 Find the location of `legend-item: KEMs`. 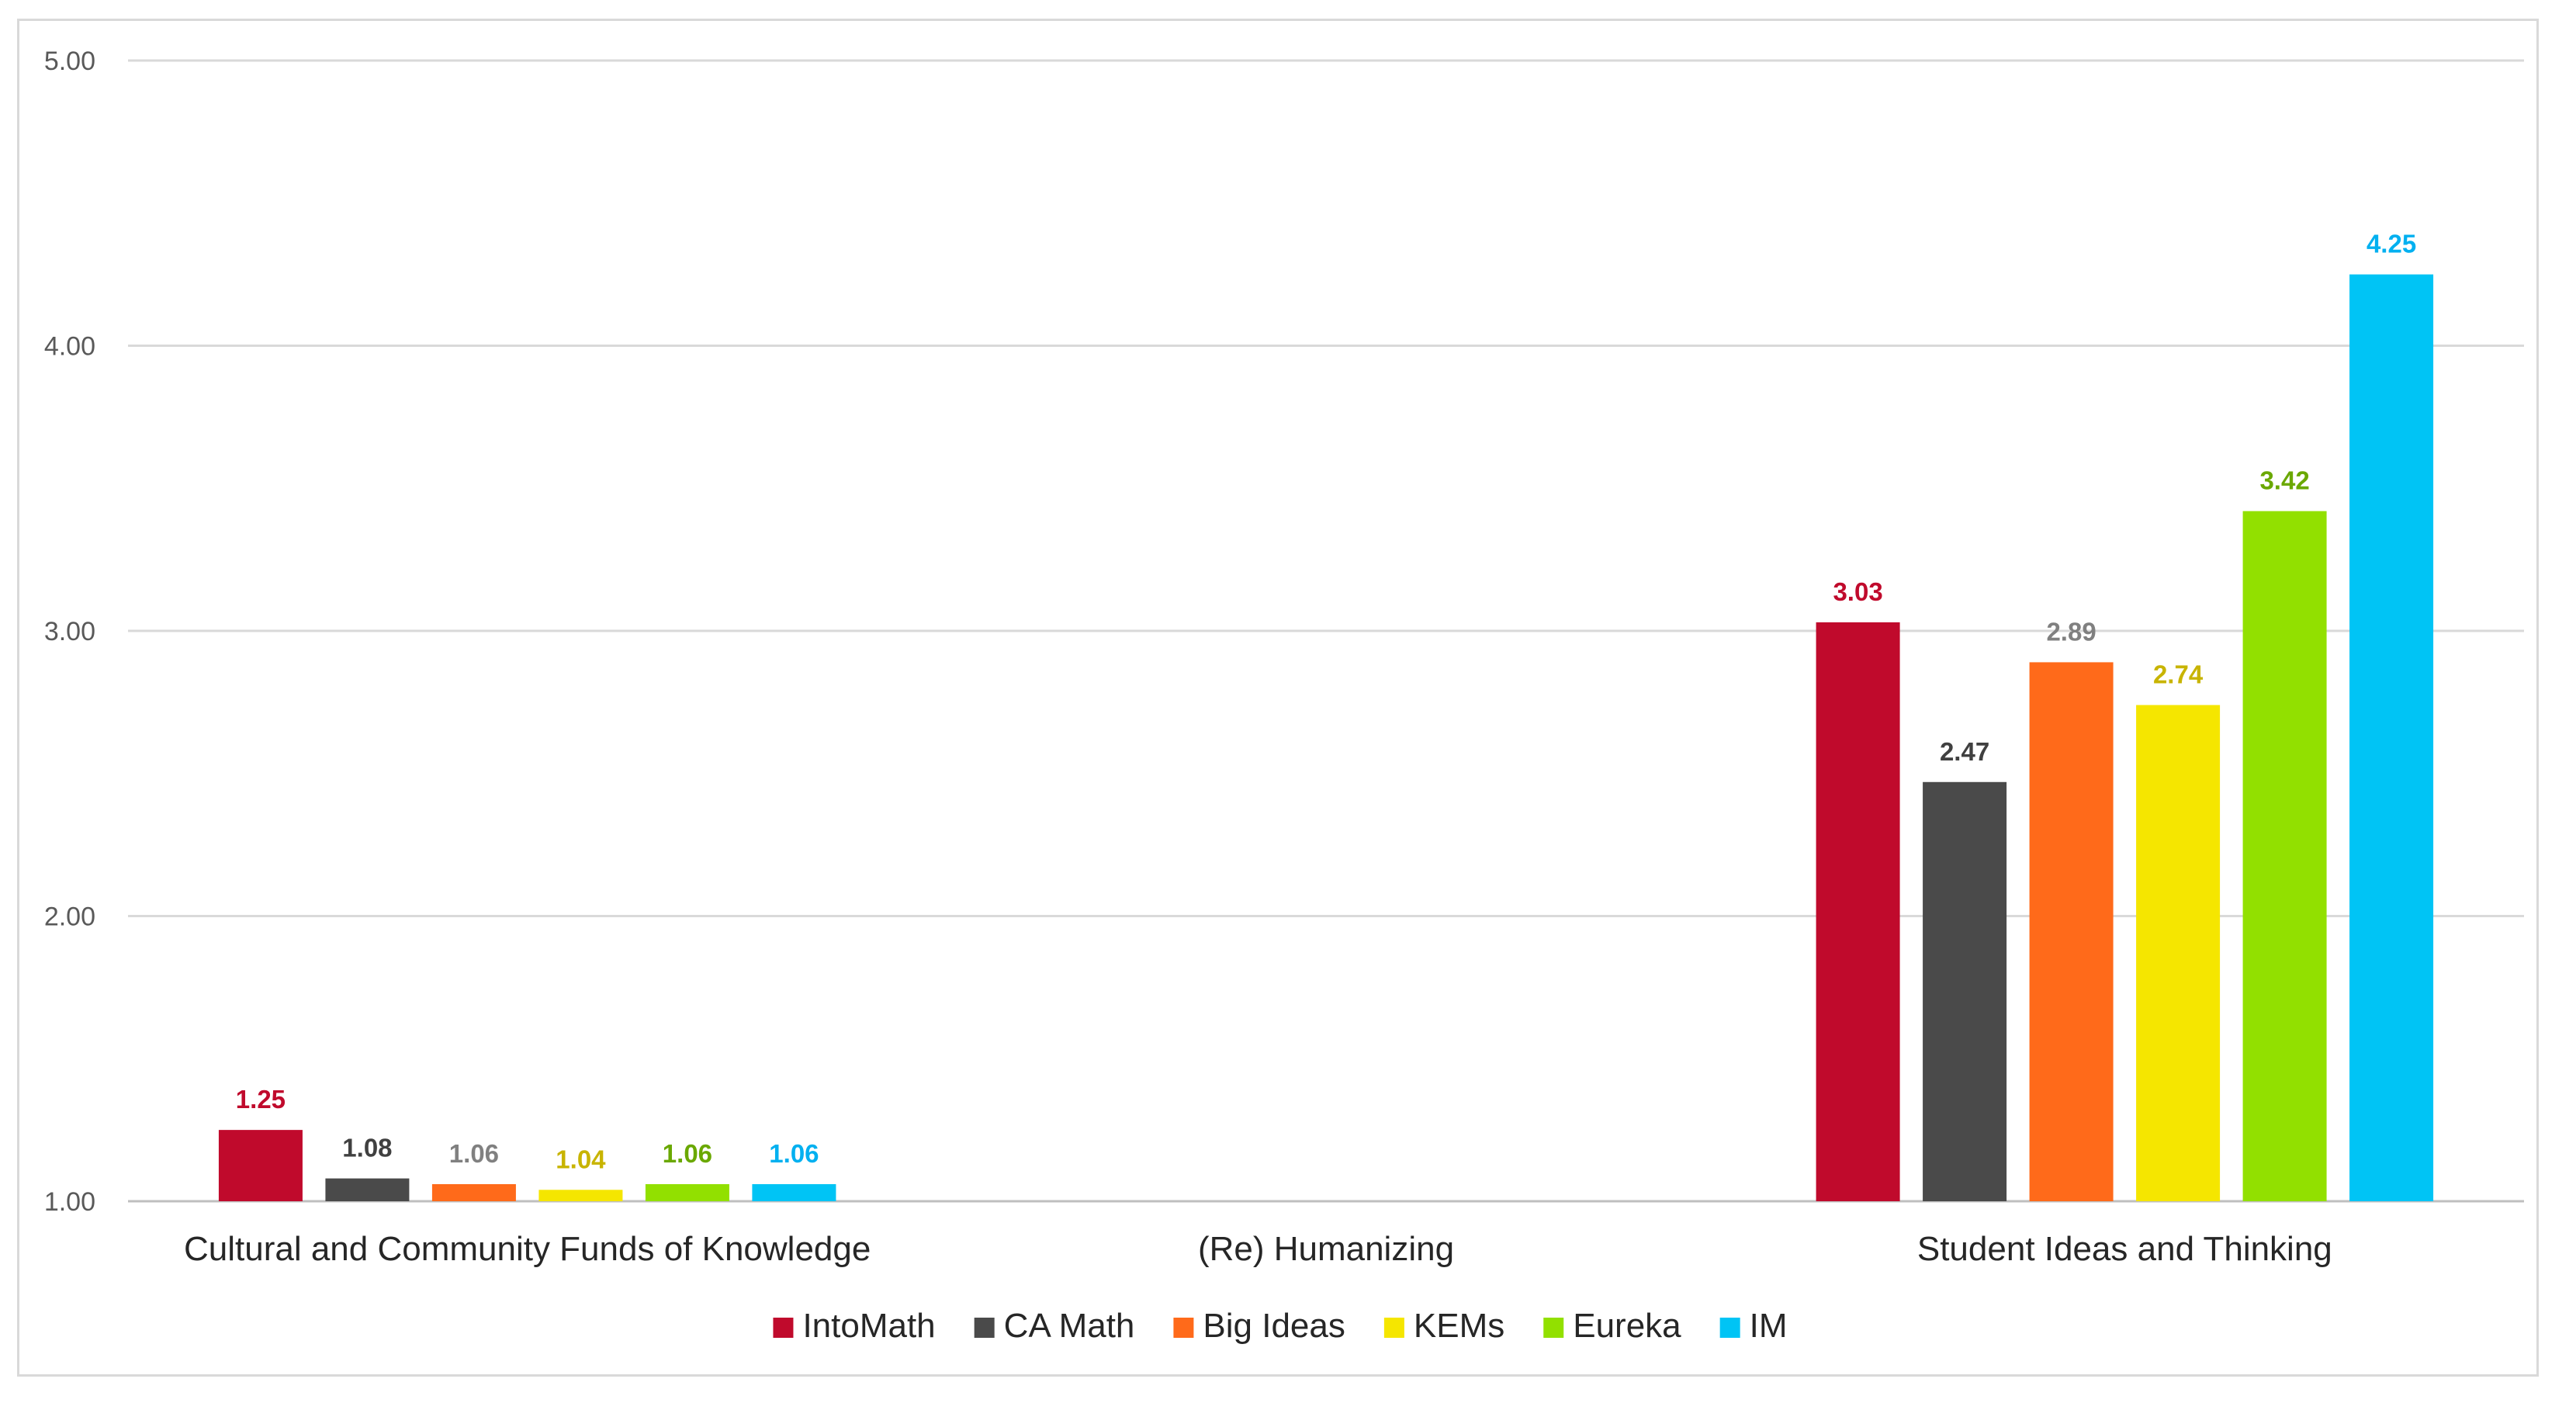

legend-item: KEMs is located at coordinates (1443, 1326).